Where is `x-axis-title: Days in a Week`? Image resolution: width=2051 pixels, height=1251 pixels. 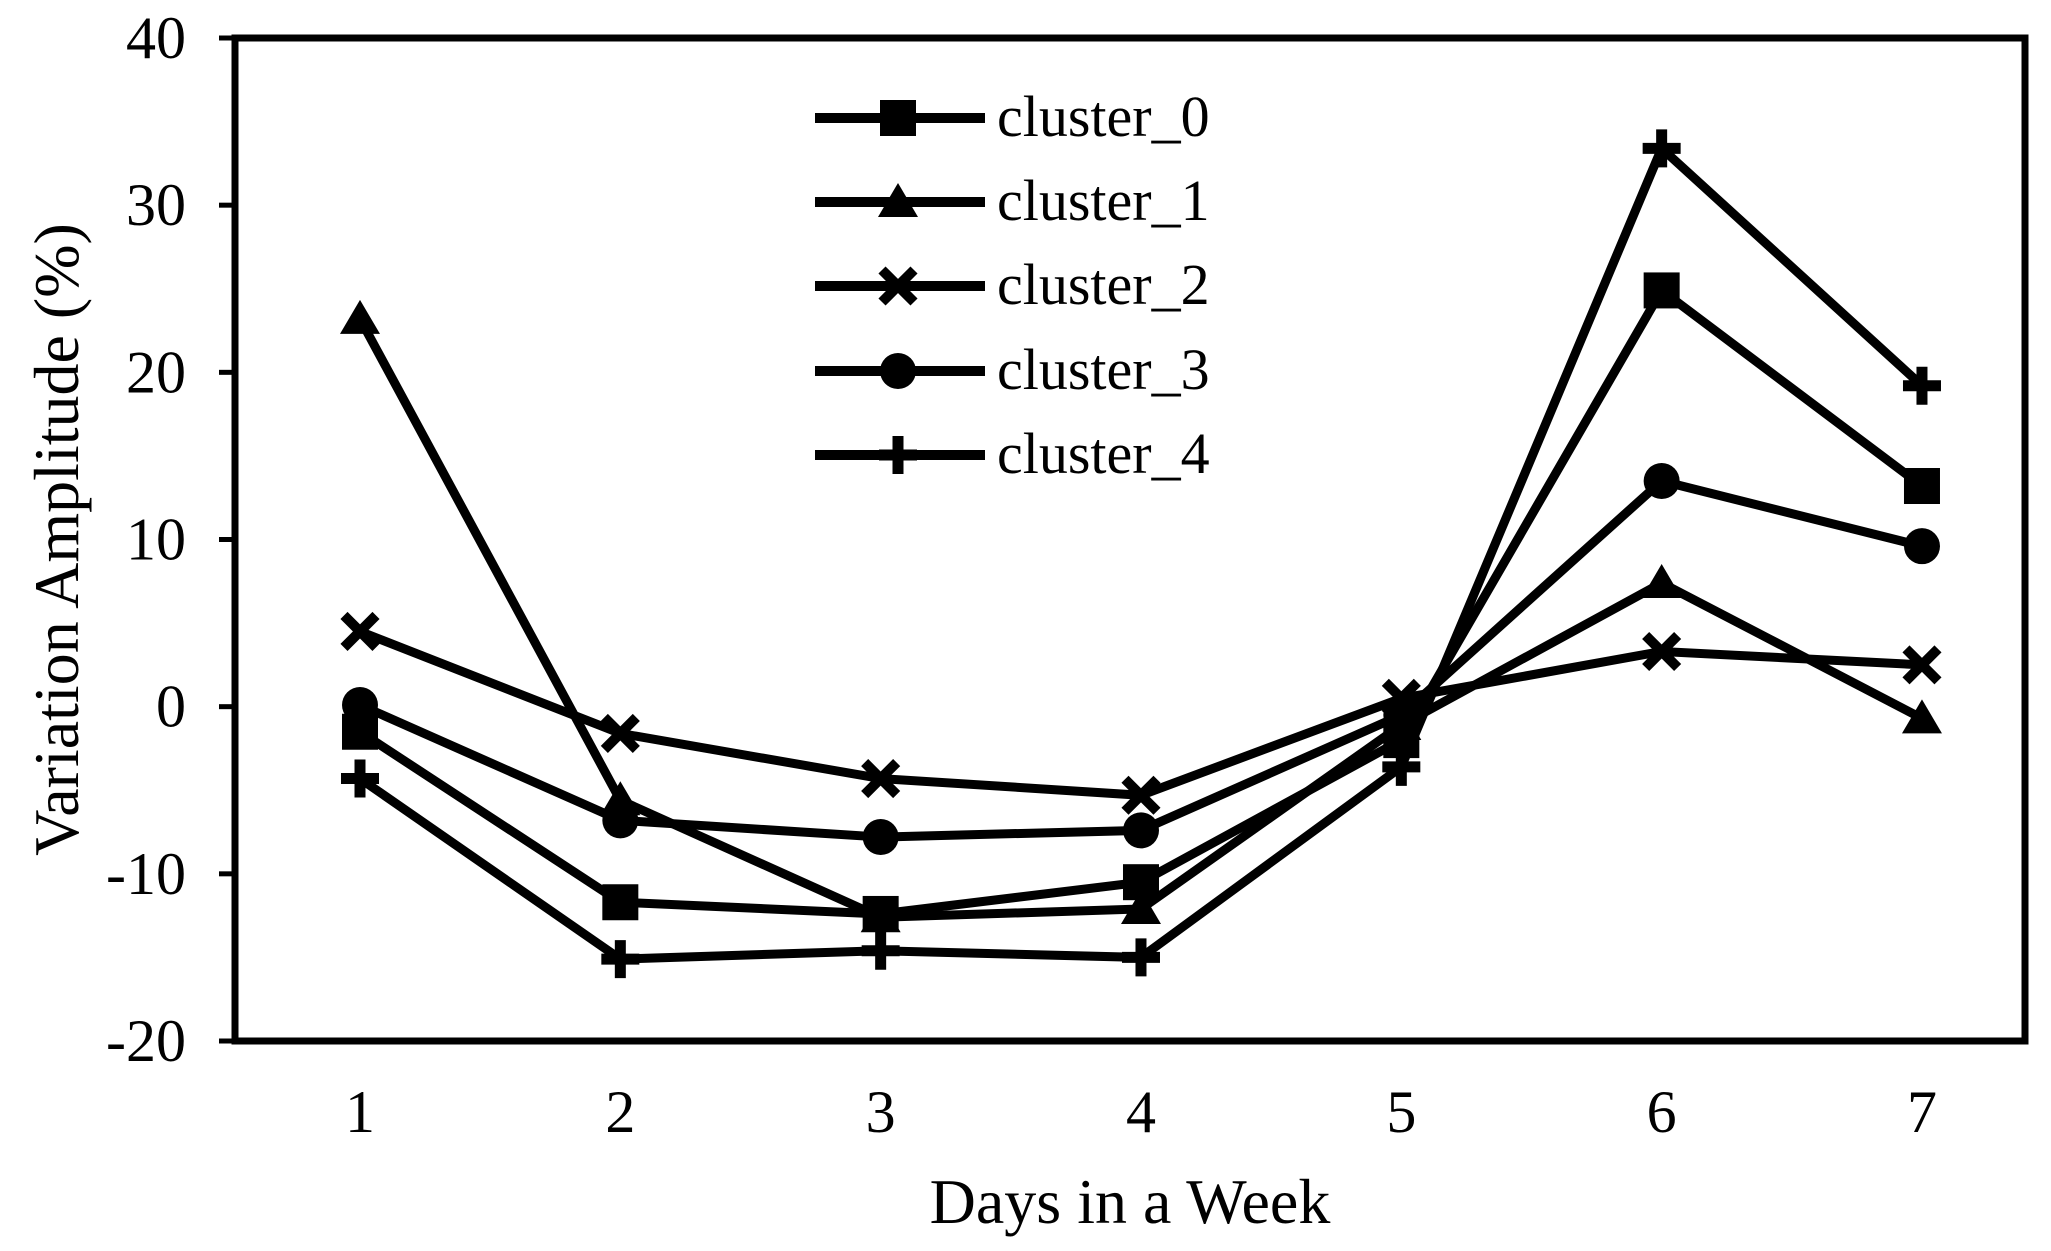
x-axis-title: Days in a Week is located at coordinates (1130, 1201).